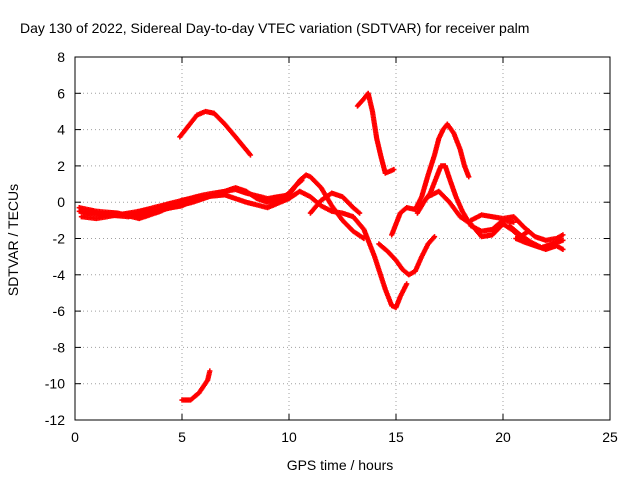  Describe the element at coordinates (61, 57) in the screenshot. I see `y-tick-label: 8` at that location.